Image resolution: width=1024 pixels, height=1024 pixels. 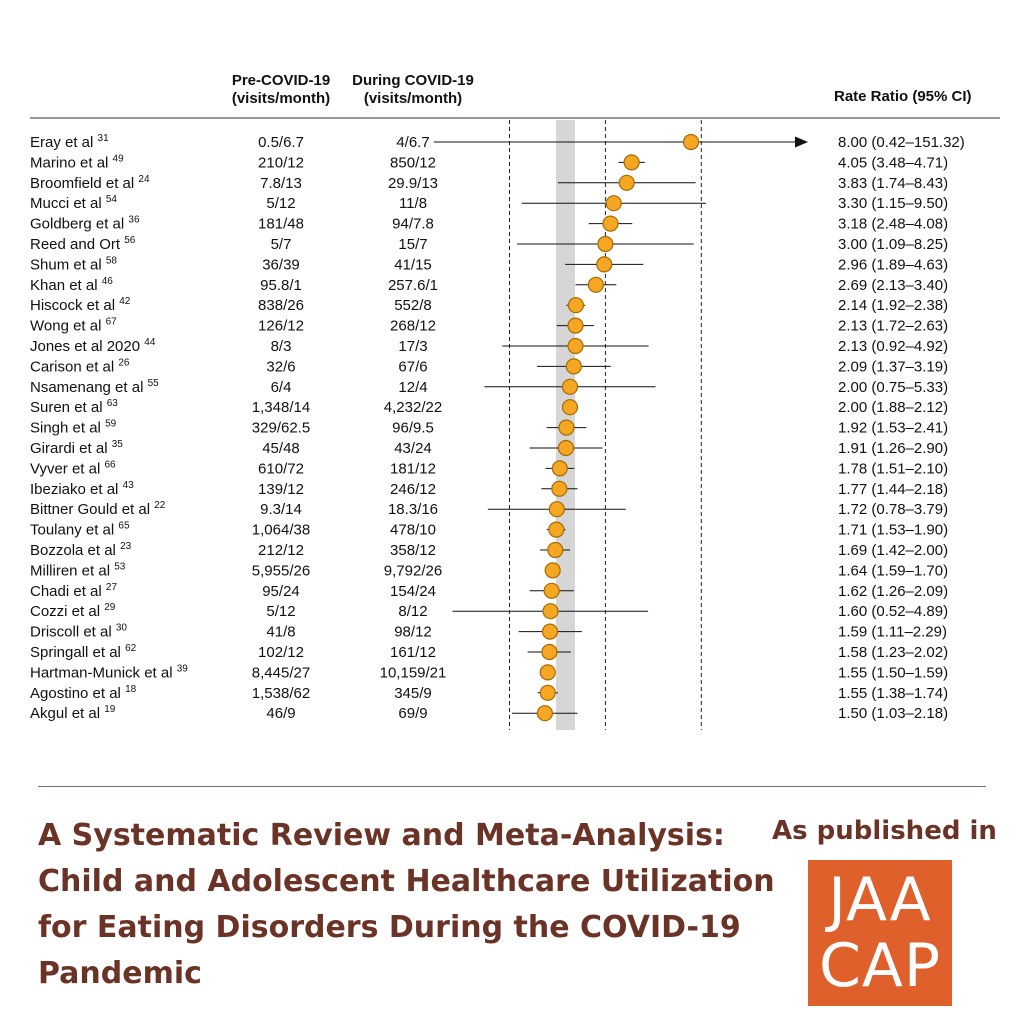 What do you see at coordinates (108, 281) in the screenshot?
I see `study-ref: 46` at bounding box center [108, 281].